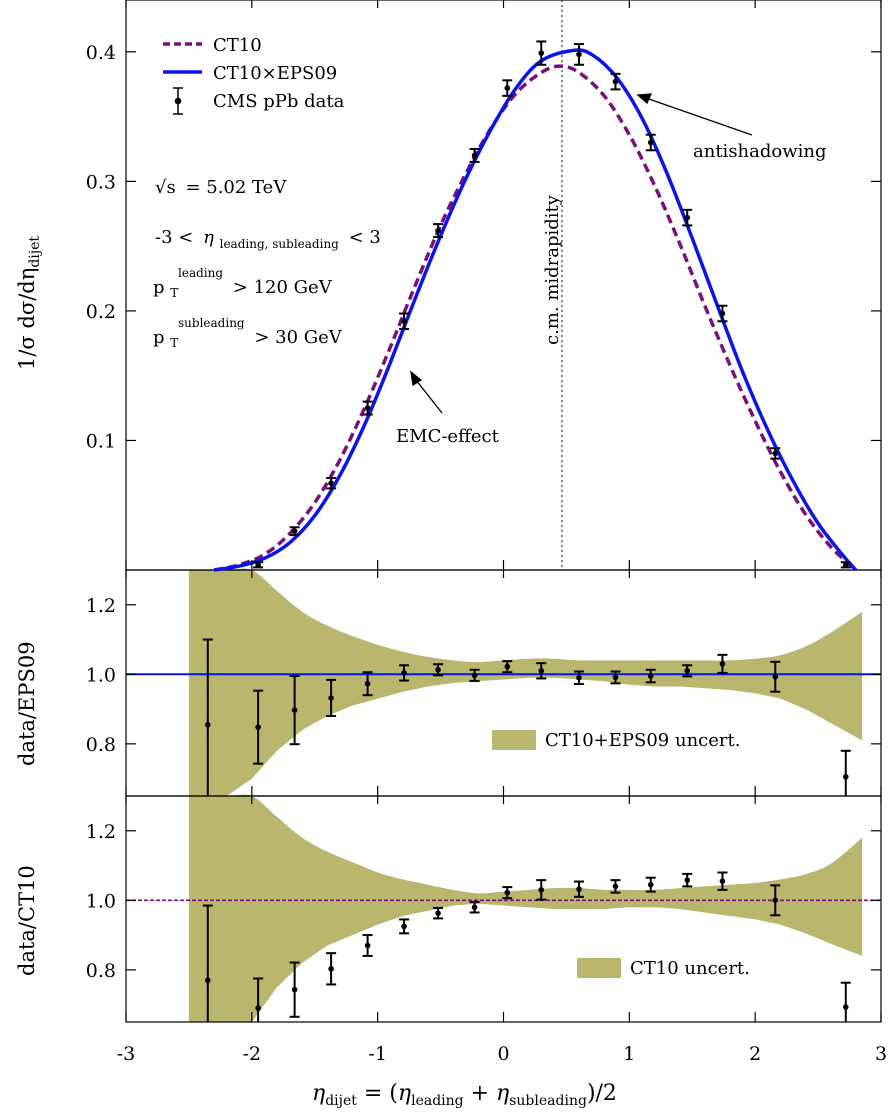 The height and width of the screenshot is (1114, 893). I want to click on eps09-band-legend-label: CT10+EPS09 uncert., so click(642, 740).